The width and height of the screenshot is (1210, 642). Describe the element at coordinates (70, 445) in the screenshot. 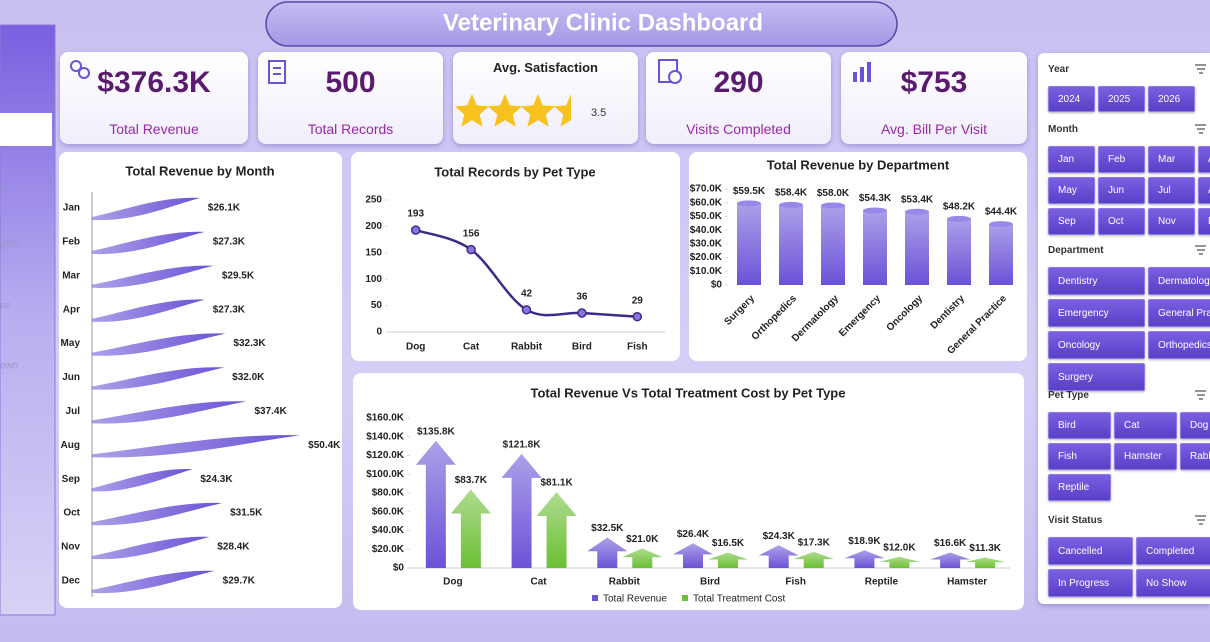

I see `y-tick-label: Aug` at that location.